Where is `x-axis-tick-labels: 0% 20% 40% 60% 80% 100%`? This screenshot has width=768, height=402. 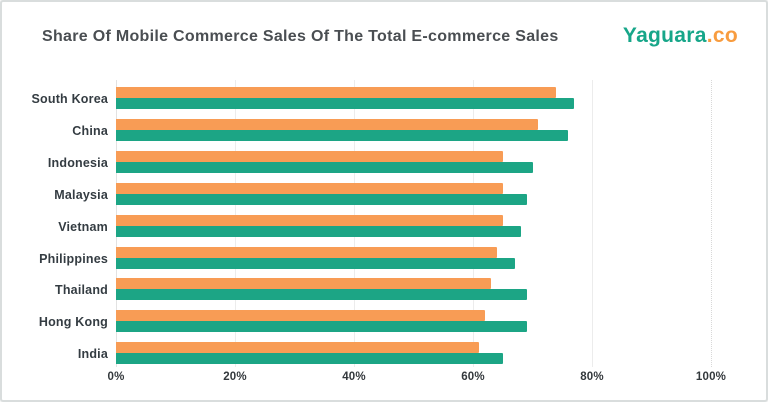
x-axis-tick-labels: 0% 20% 40% 60% 80% 100% is located at coordinates (421, 379).